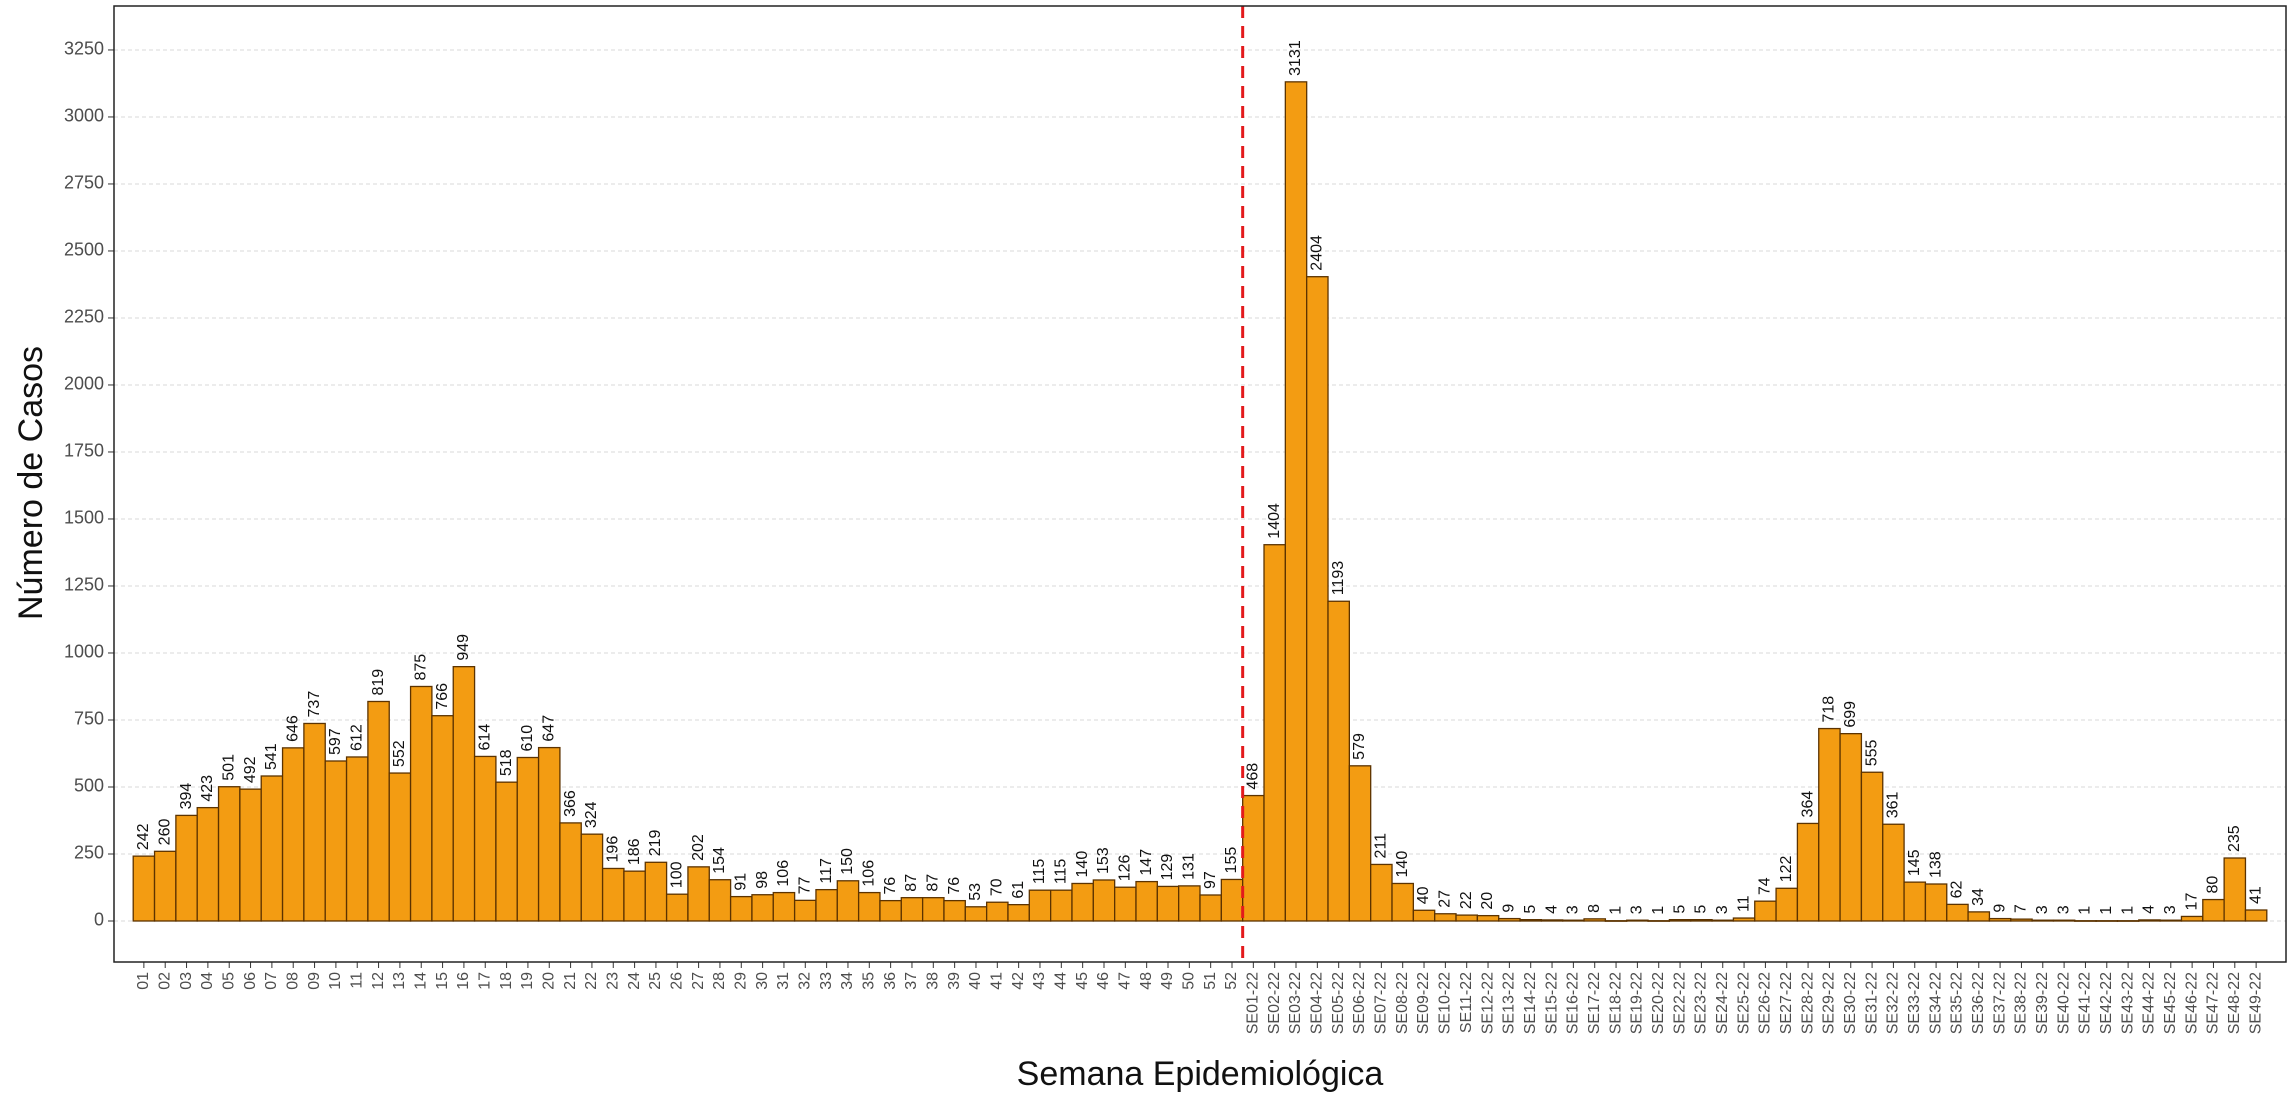 The width and height of the screenshot is (2295, 1103). Describe the element at coordinates (84, 183) in the screenshot. I see `y-tick-label: 2750` at that location.